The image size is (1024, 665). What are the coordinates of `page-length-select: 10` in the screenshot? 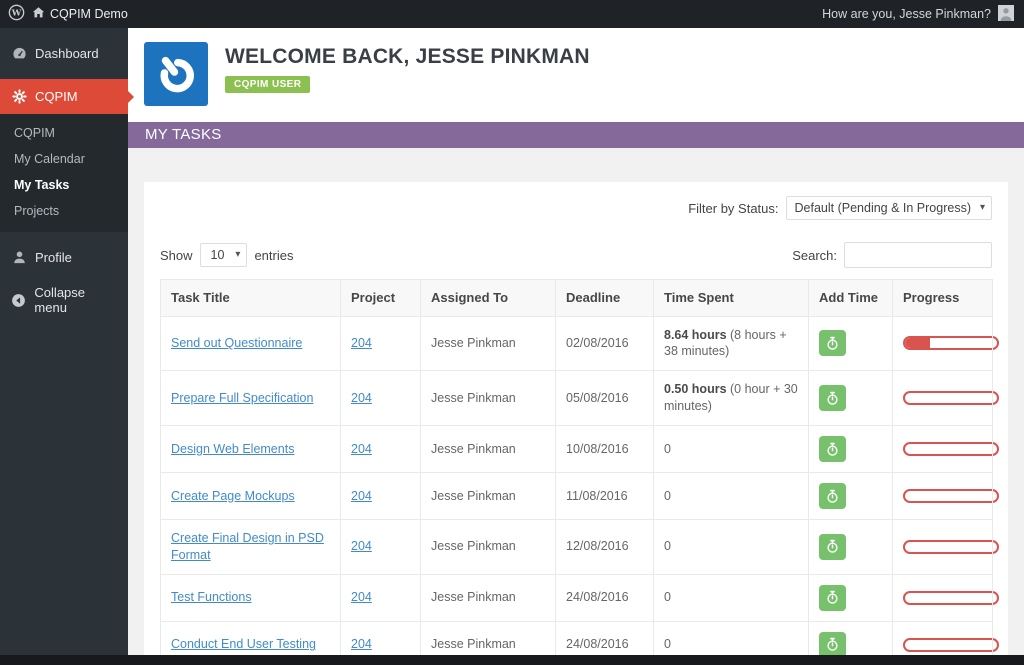 It's located at (223, 255).